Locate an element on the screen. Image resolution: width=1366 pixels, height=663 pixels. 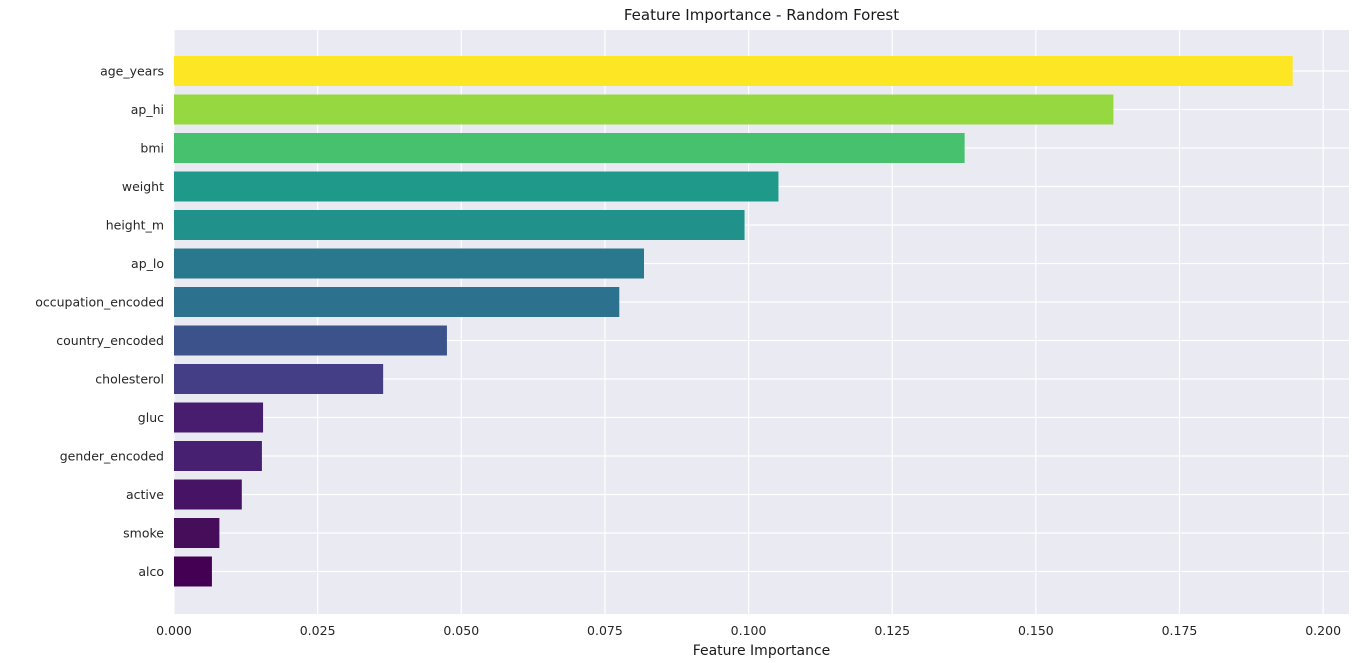
bar-active is located at coordinates (208, 494).